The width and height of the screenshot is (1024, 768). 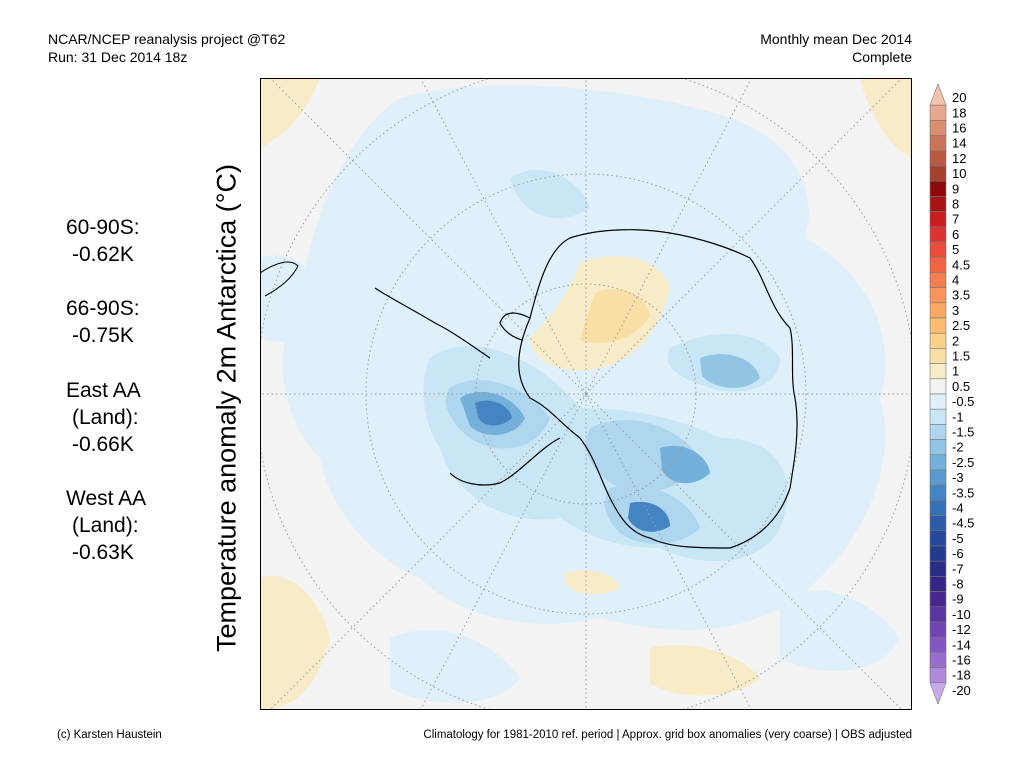 What do you see at coordinates (959, 158) in the screenshot?
I see `colorbar-label: 12` at bounding box center [959, 158].